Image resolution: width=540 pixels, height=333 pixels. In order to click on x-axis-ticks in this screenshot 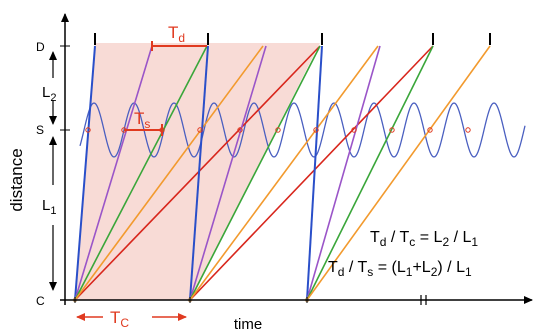, I will do `click(191, 300)`.